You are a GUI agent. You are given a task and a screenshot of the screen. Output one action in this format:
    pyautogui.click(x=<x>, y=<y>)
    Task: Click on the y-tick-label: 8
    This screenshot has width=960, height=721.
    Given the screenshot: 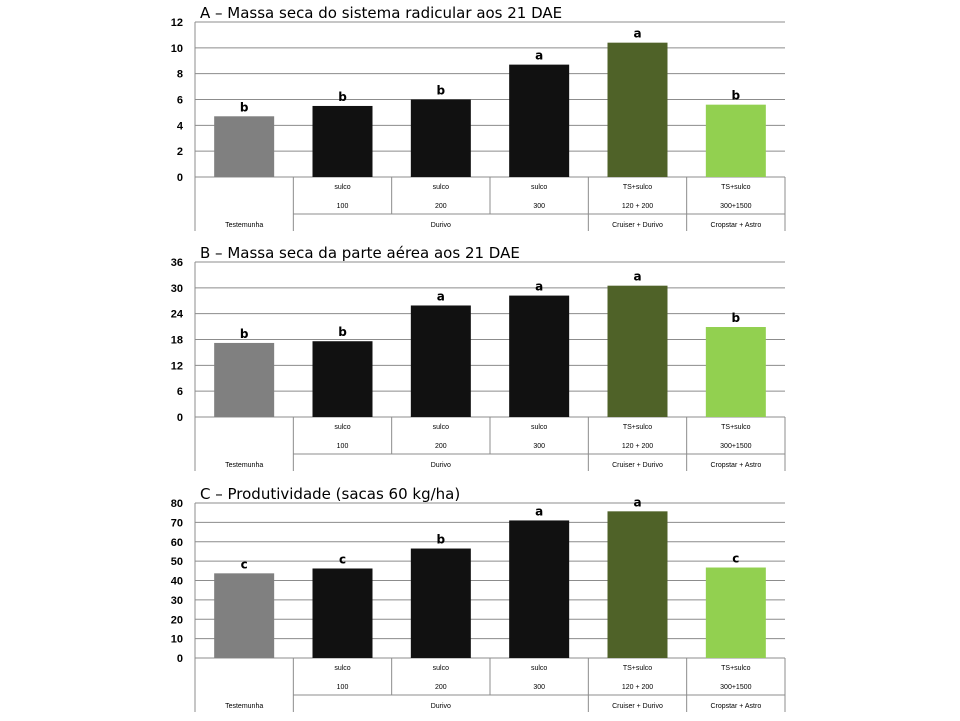 What is the action you would take?
    pyautogui.click(x=180, y=75)
    